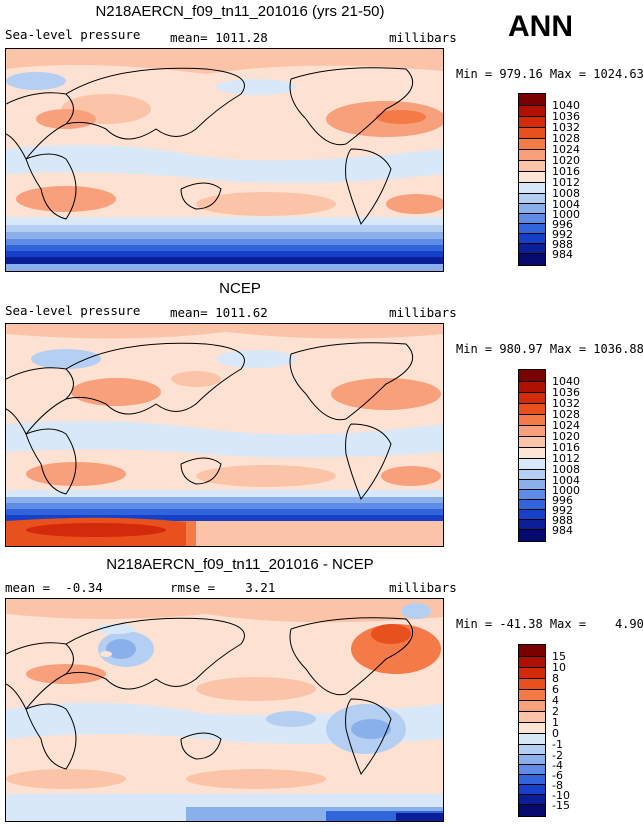 The image size is (643, 826). What do you see at coordinates (557, 755) in the screenshot?
I see `colorbar-label: -2` at bounding box center [557, 755].